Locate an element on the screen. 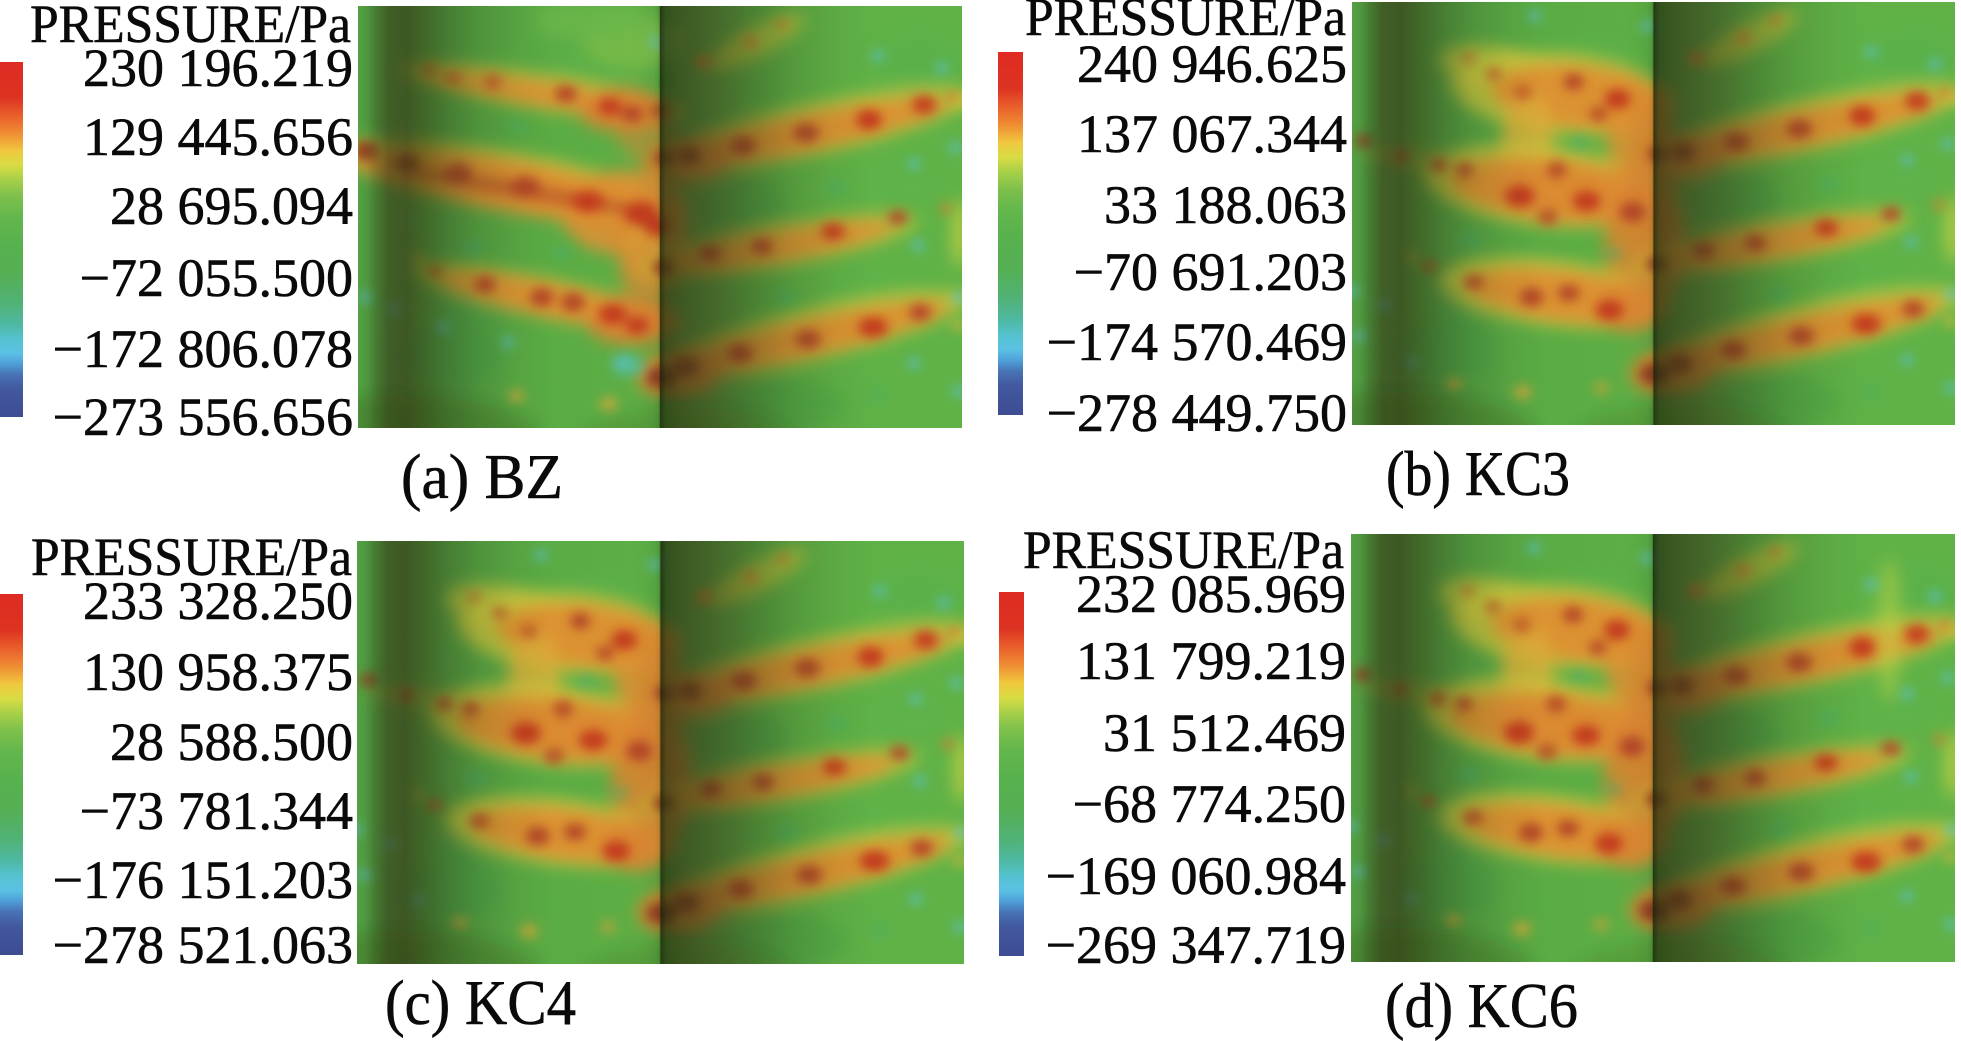 This screenshot has width=1961, height=1041. svg-text: −68 774.250 is located at coordinates (1209, 804).